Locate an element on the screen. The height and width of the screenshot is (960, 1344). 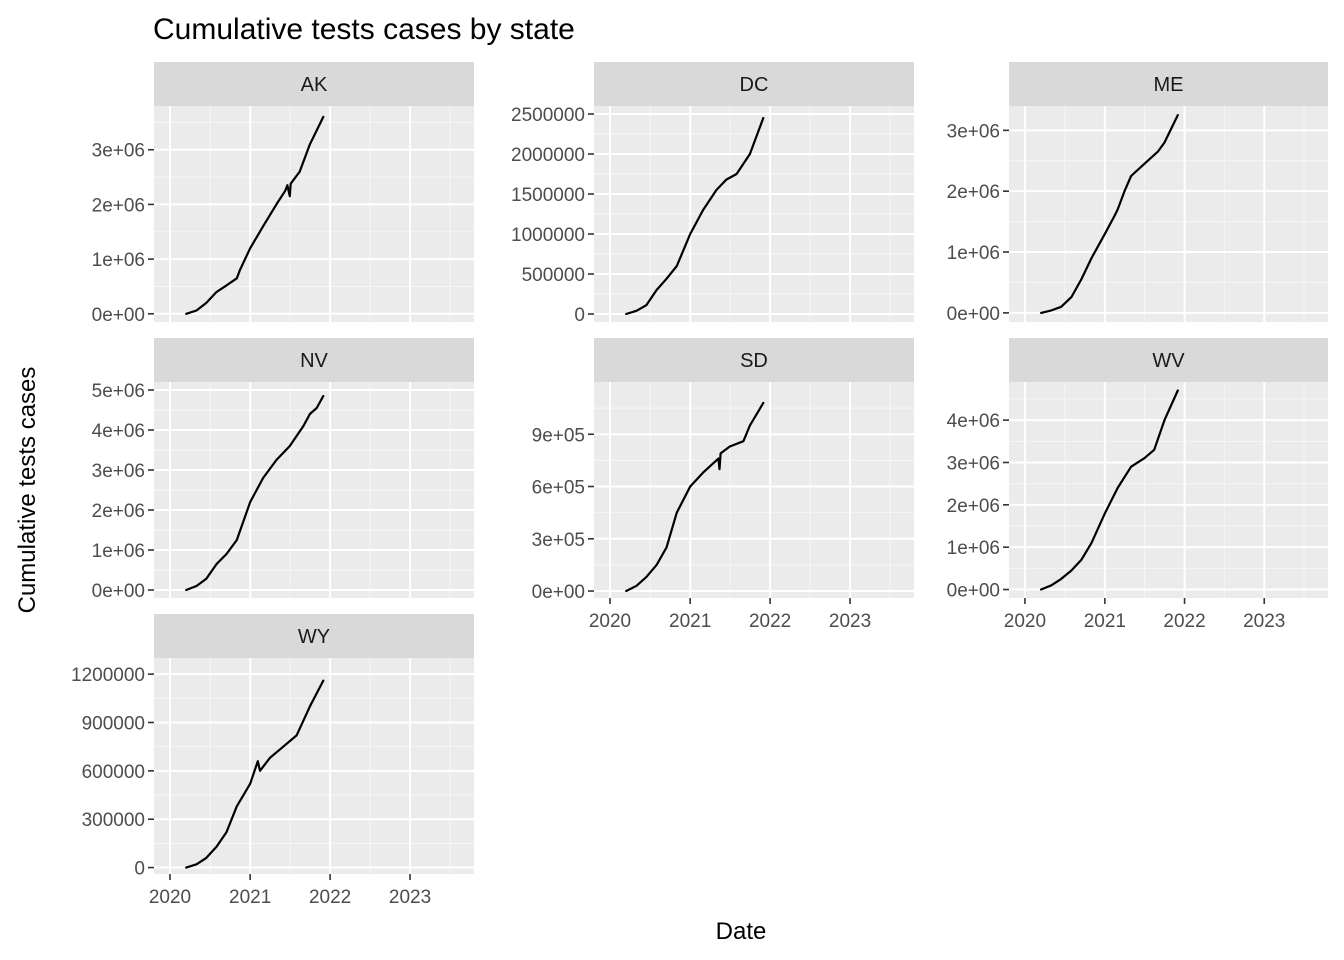
y-tick-label: 2000000 is located at coordinates (548, 155).